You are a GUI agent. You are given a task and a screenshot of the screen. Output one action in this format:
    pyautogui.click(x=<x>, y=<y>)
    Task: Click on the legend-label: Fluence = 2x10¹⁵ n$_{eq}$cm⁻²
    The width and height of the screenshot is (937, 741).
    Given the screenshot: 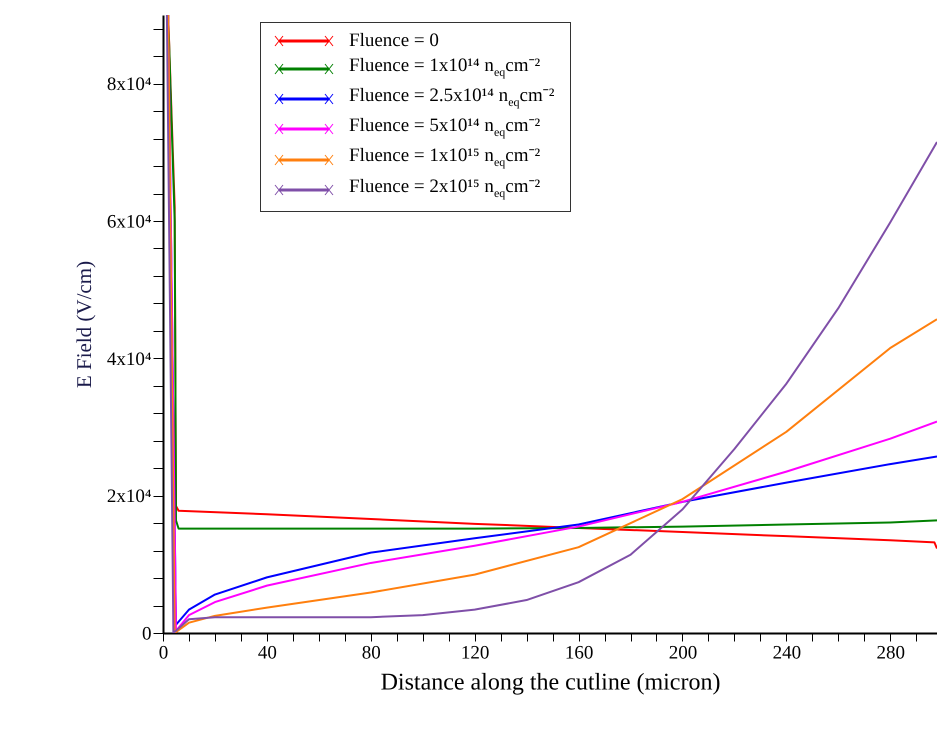 What is the action you would take?
    pyautogui.click(x=444, y=188)
    